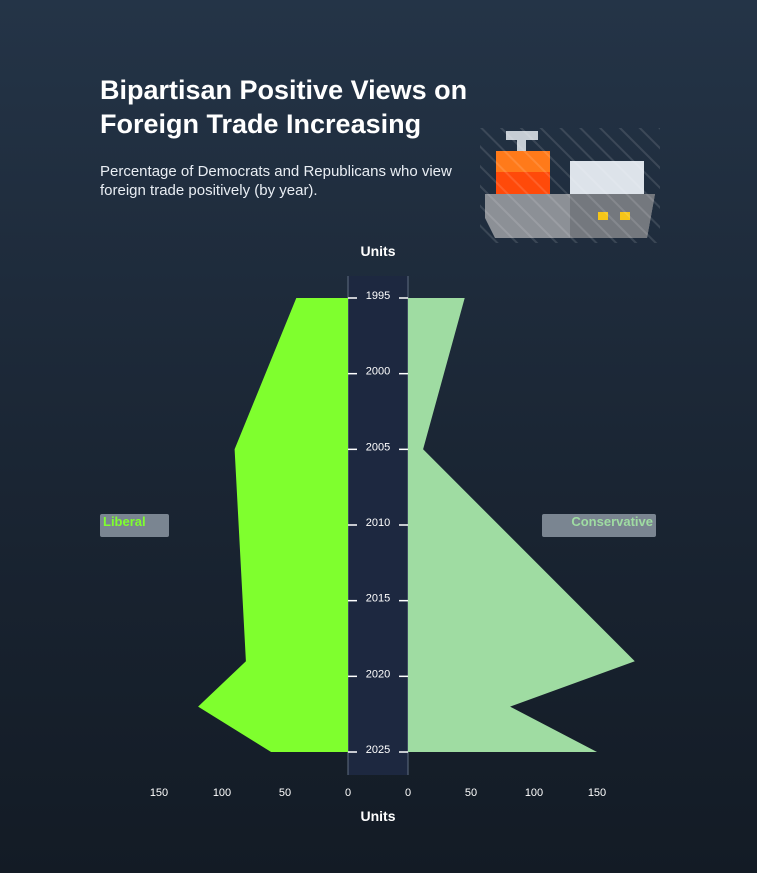 The height and width of the screenshot is (873, 757). What do you see at coordinates (124, 521) in the screenshot?
I see `legend-liberal-label: Liberal` at bounding box center [124, 521].